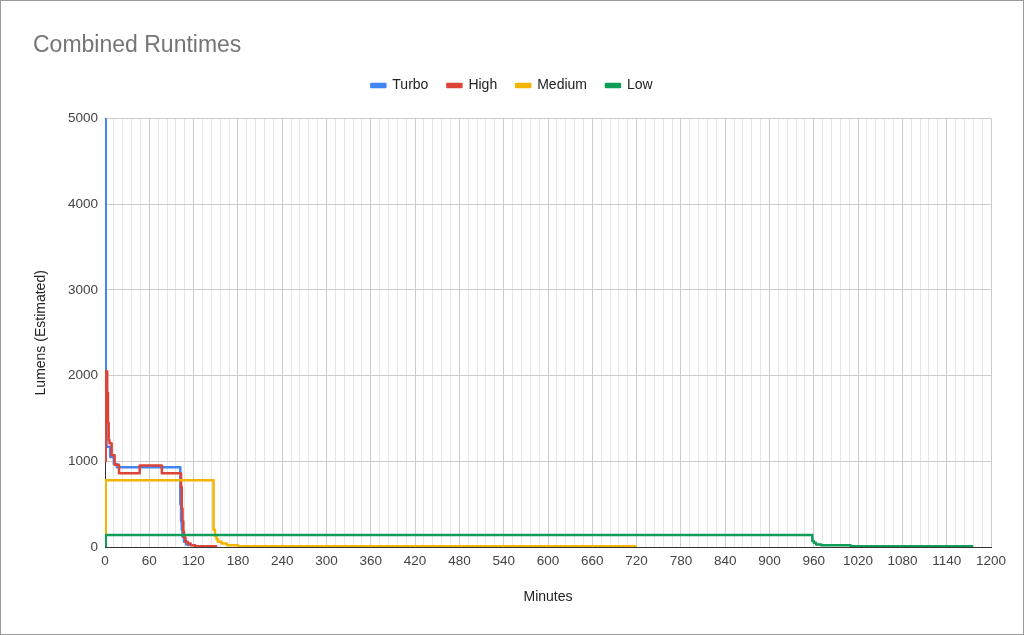  Describe the element at coordinates (548, 596) in the screenshot. I see `x-axis-title: Minutes` at that location.